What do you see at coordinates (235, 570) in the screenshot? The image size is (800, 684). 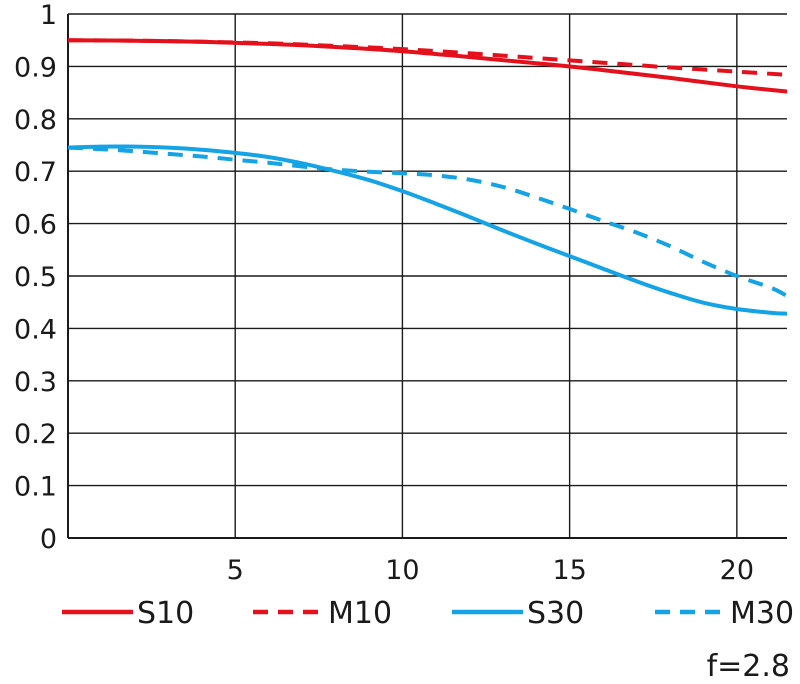 I see `x-tick-label: 5` at bounding box center [235, 570].